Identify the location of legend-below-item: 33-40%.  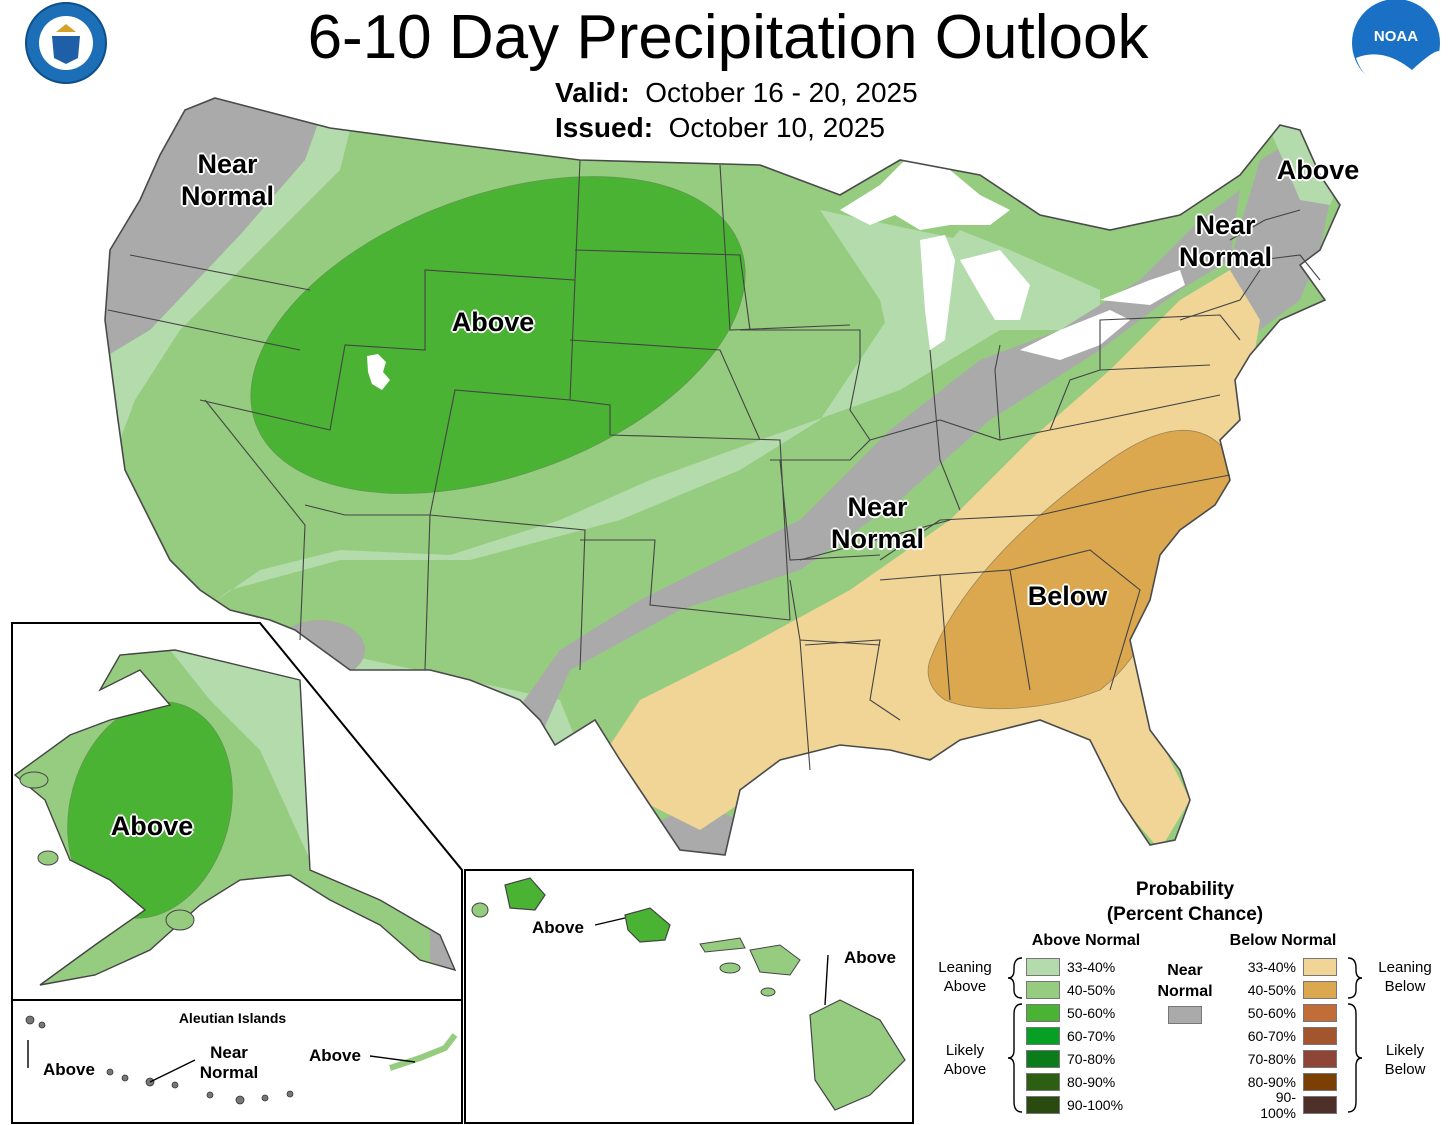
(1288, 967).